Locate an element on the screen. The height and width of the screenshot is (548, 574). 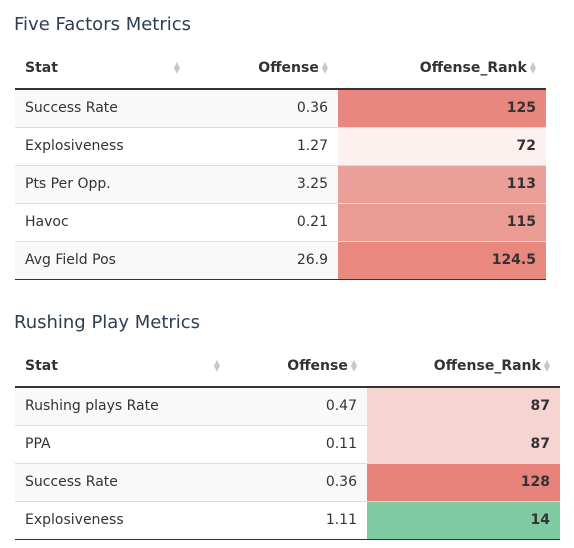
offense-cell: 1.11 is located at coordinates (298, 520).